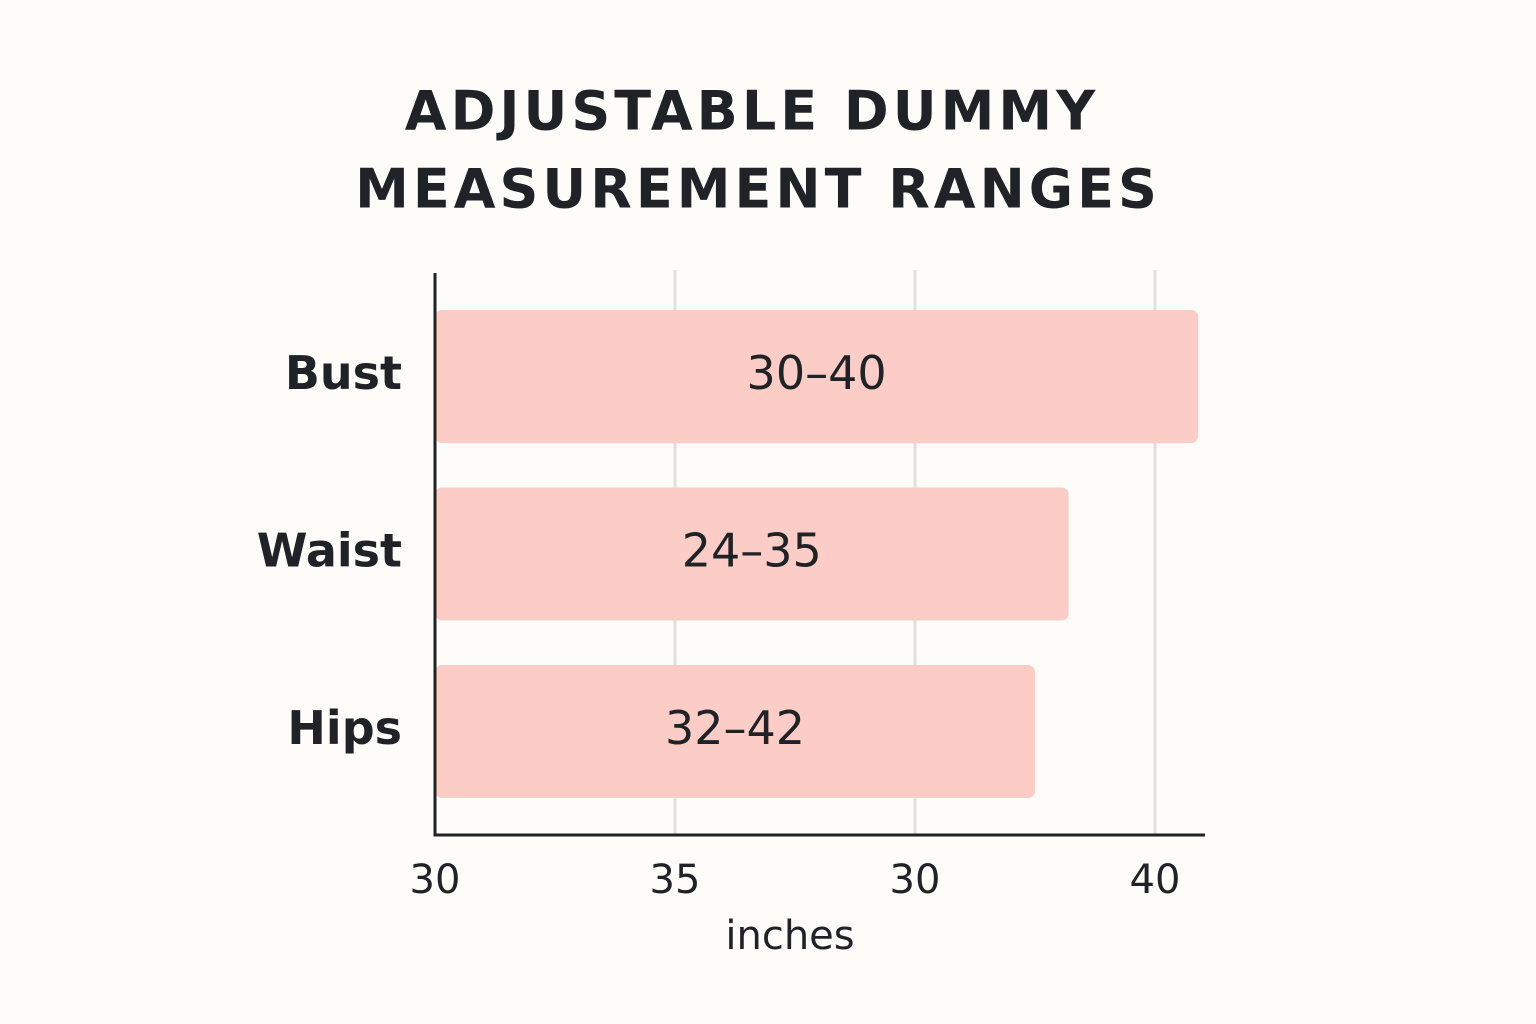  I want to click on chart-title: MEASUREMENT RANGES, so click(758, 189).